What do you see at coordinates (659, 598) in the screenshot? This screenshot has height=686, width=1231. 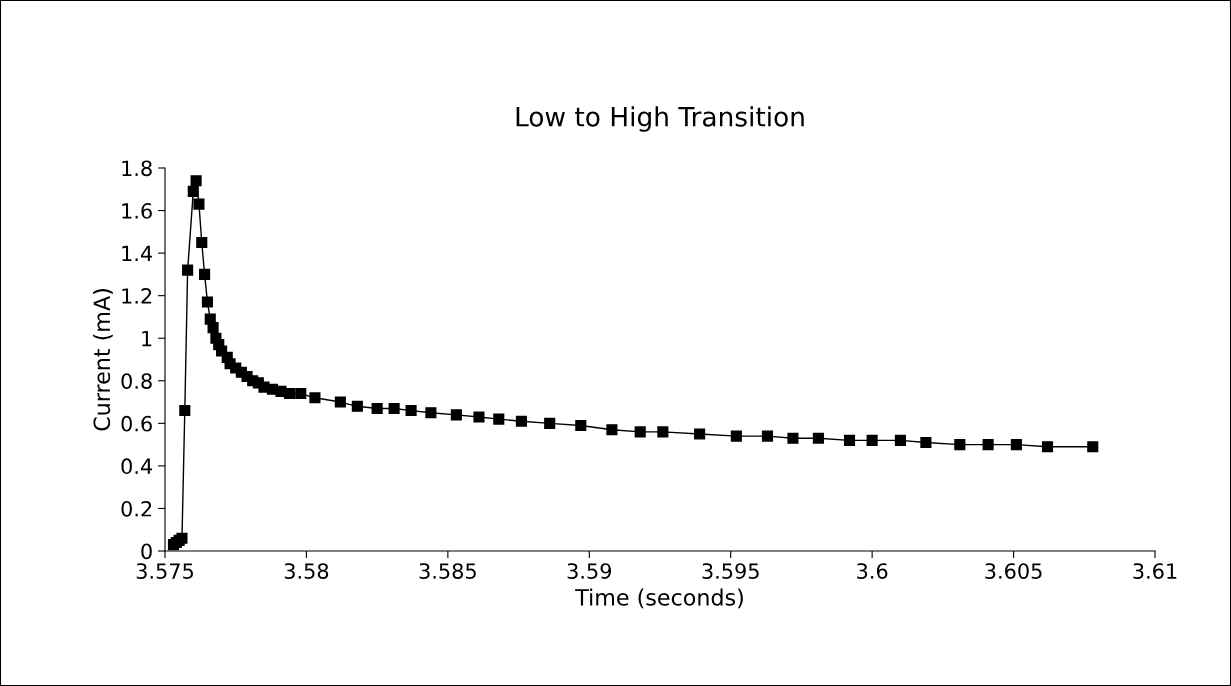 I see `x-axis-title: Time (seconds)` at bounding box center [659, 598].